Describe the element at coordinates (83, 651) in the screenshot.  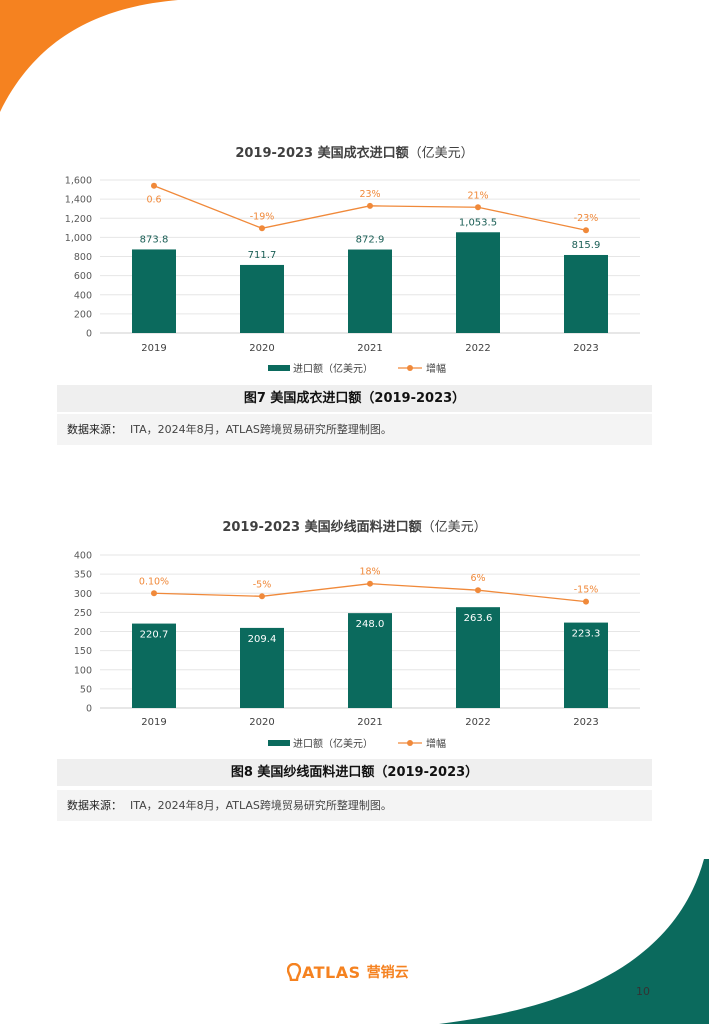
I see `y-tick-label: 150` at that location.